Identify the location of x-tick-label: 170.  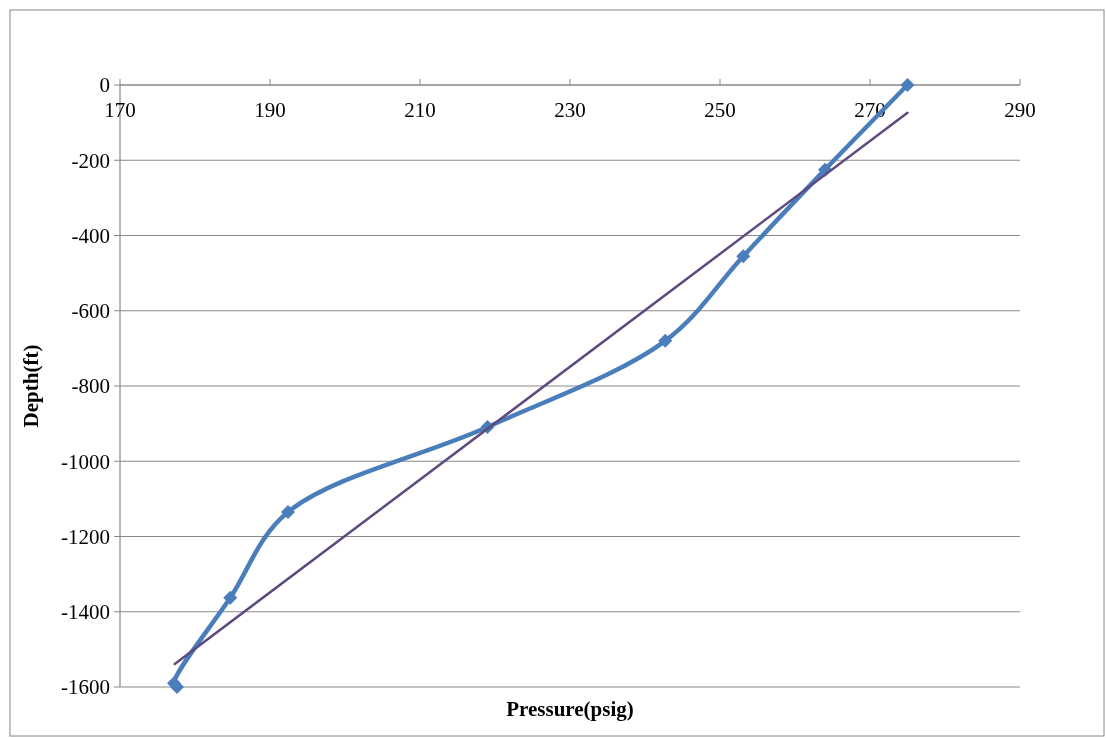
(120, 110).